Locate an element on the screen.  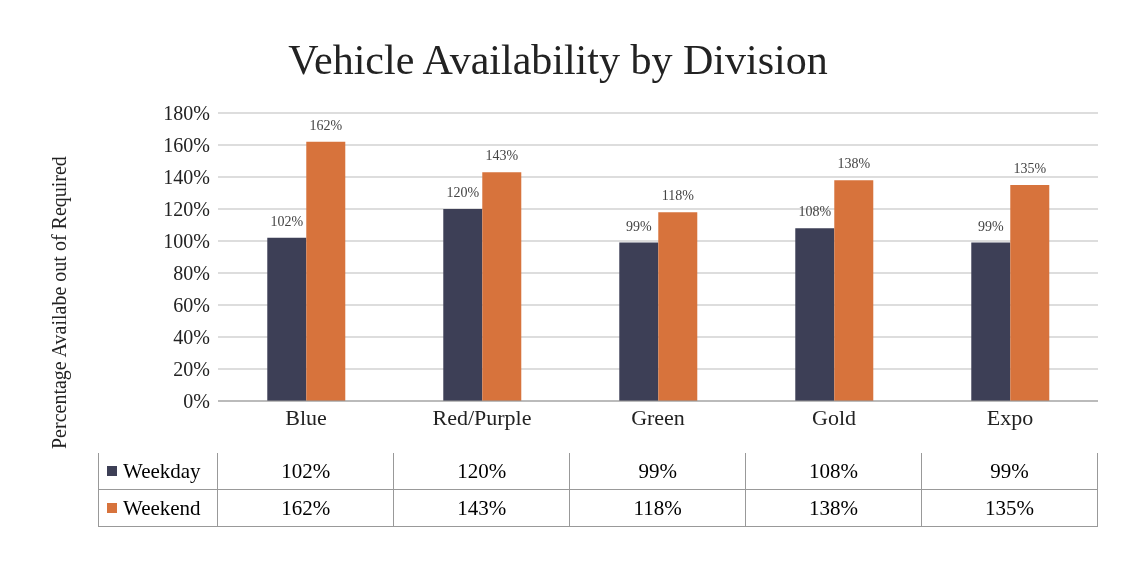
y-tick-label: 0% is located at coordinates (196, 401).